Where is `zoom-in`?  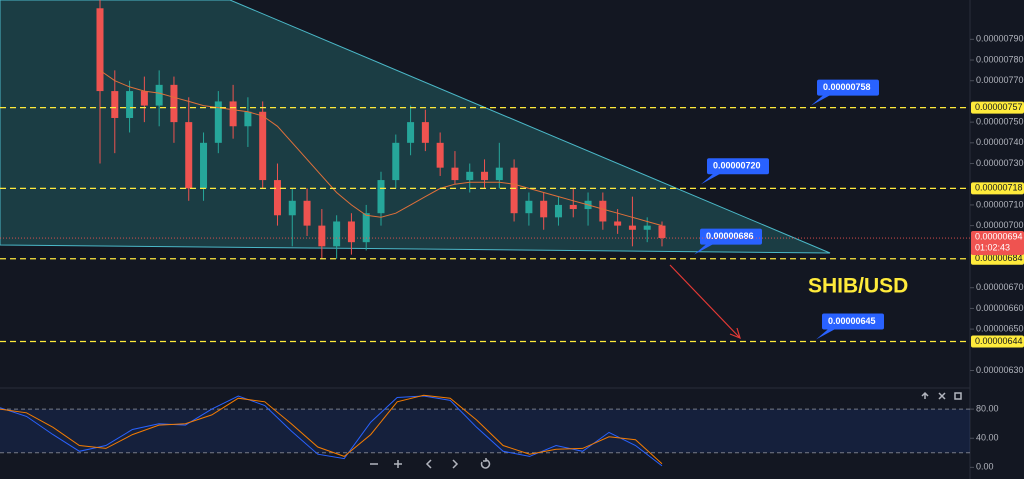 zoom-in is located at coordinates (398, 464).